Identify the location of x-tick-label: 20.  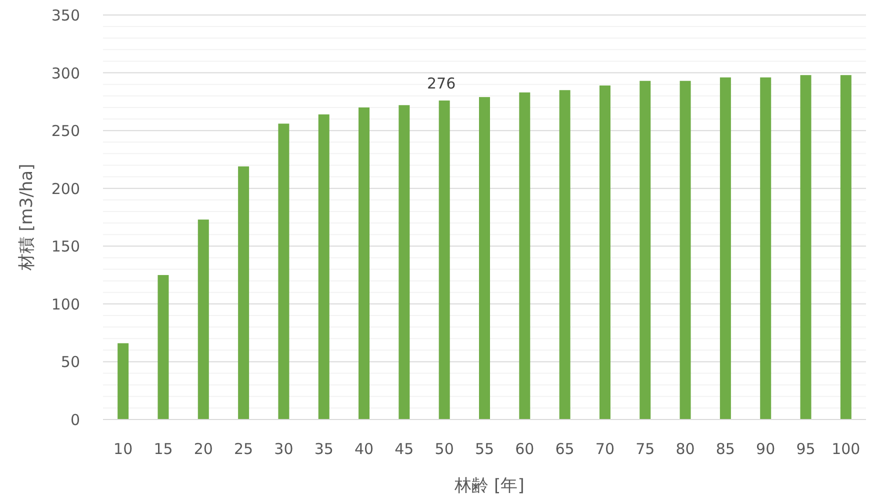
(203, 449).